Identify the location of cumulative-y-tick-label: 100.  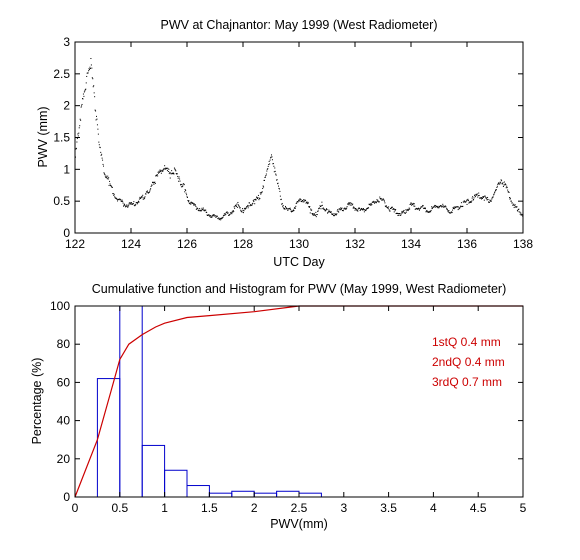
(60, 306).